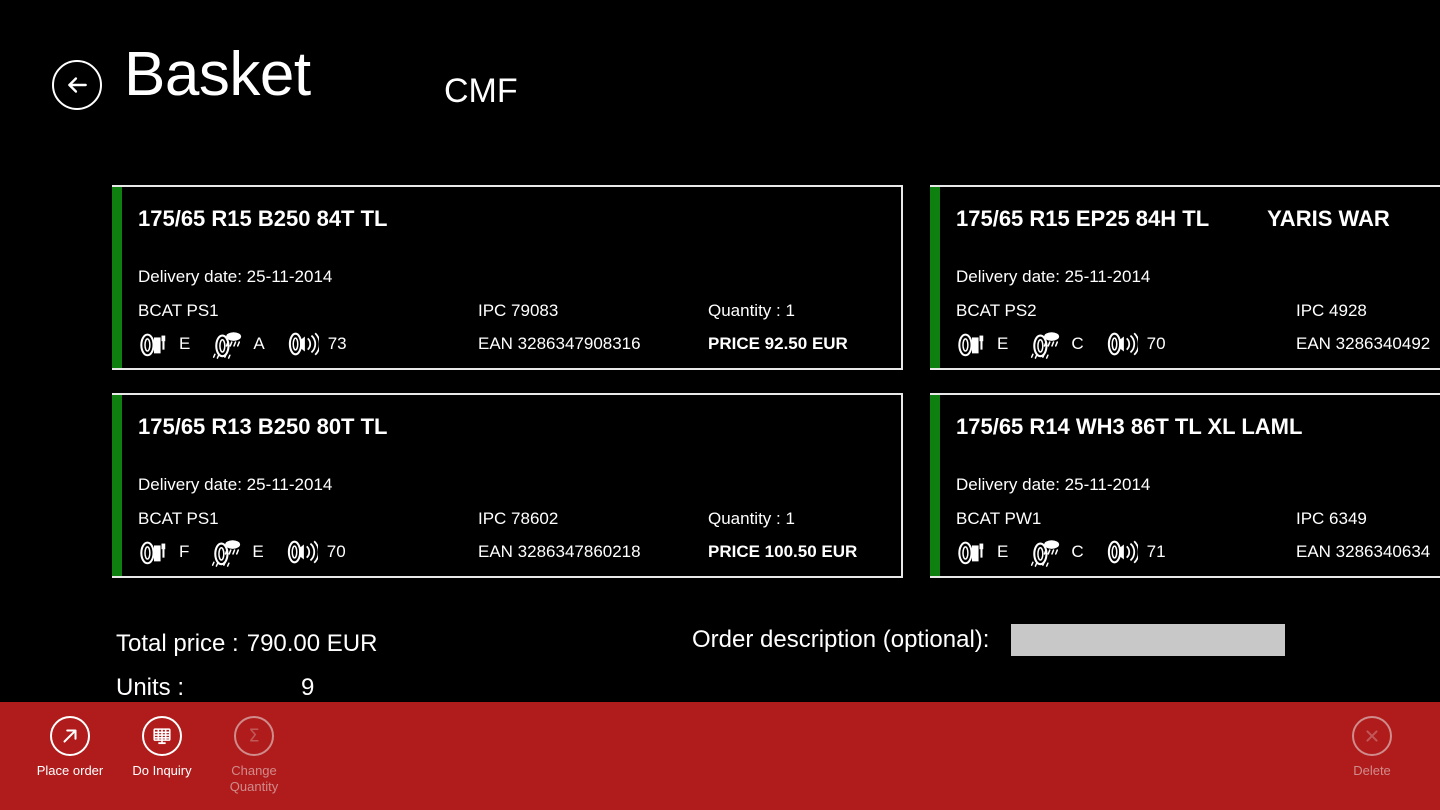 The image size is (1440, 810). What do you see at coordinates (841, 639) in the screenshot?
I see `order-description-label: Order description (optional):` at bounding box center [841, 639].